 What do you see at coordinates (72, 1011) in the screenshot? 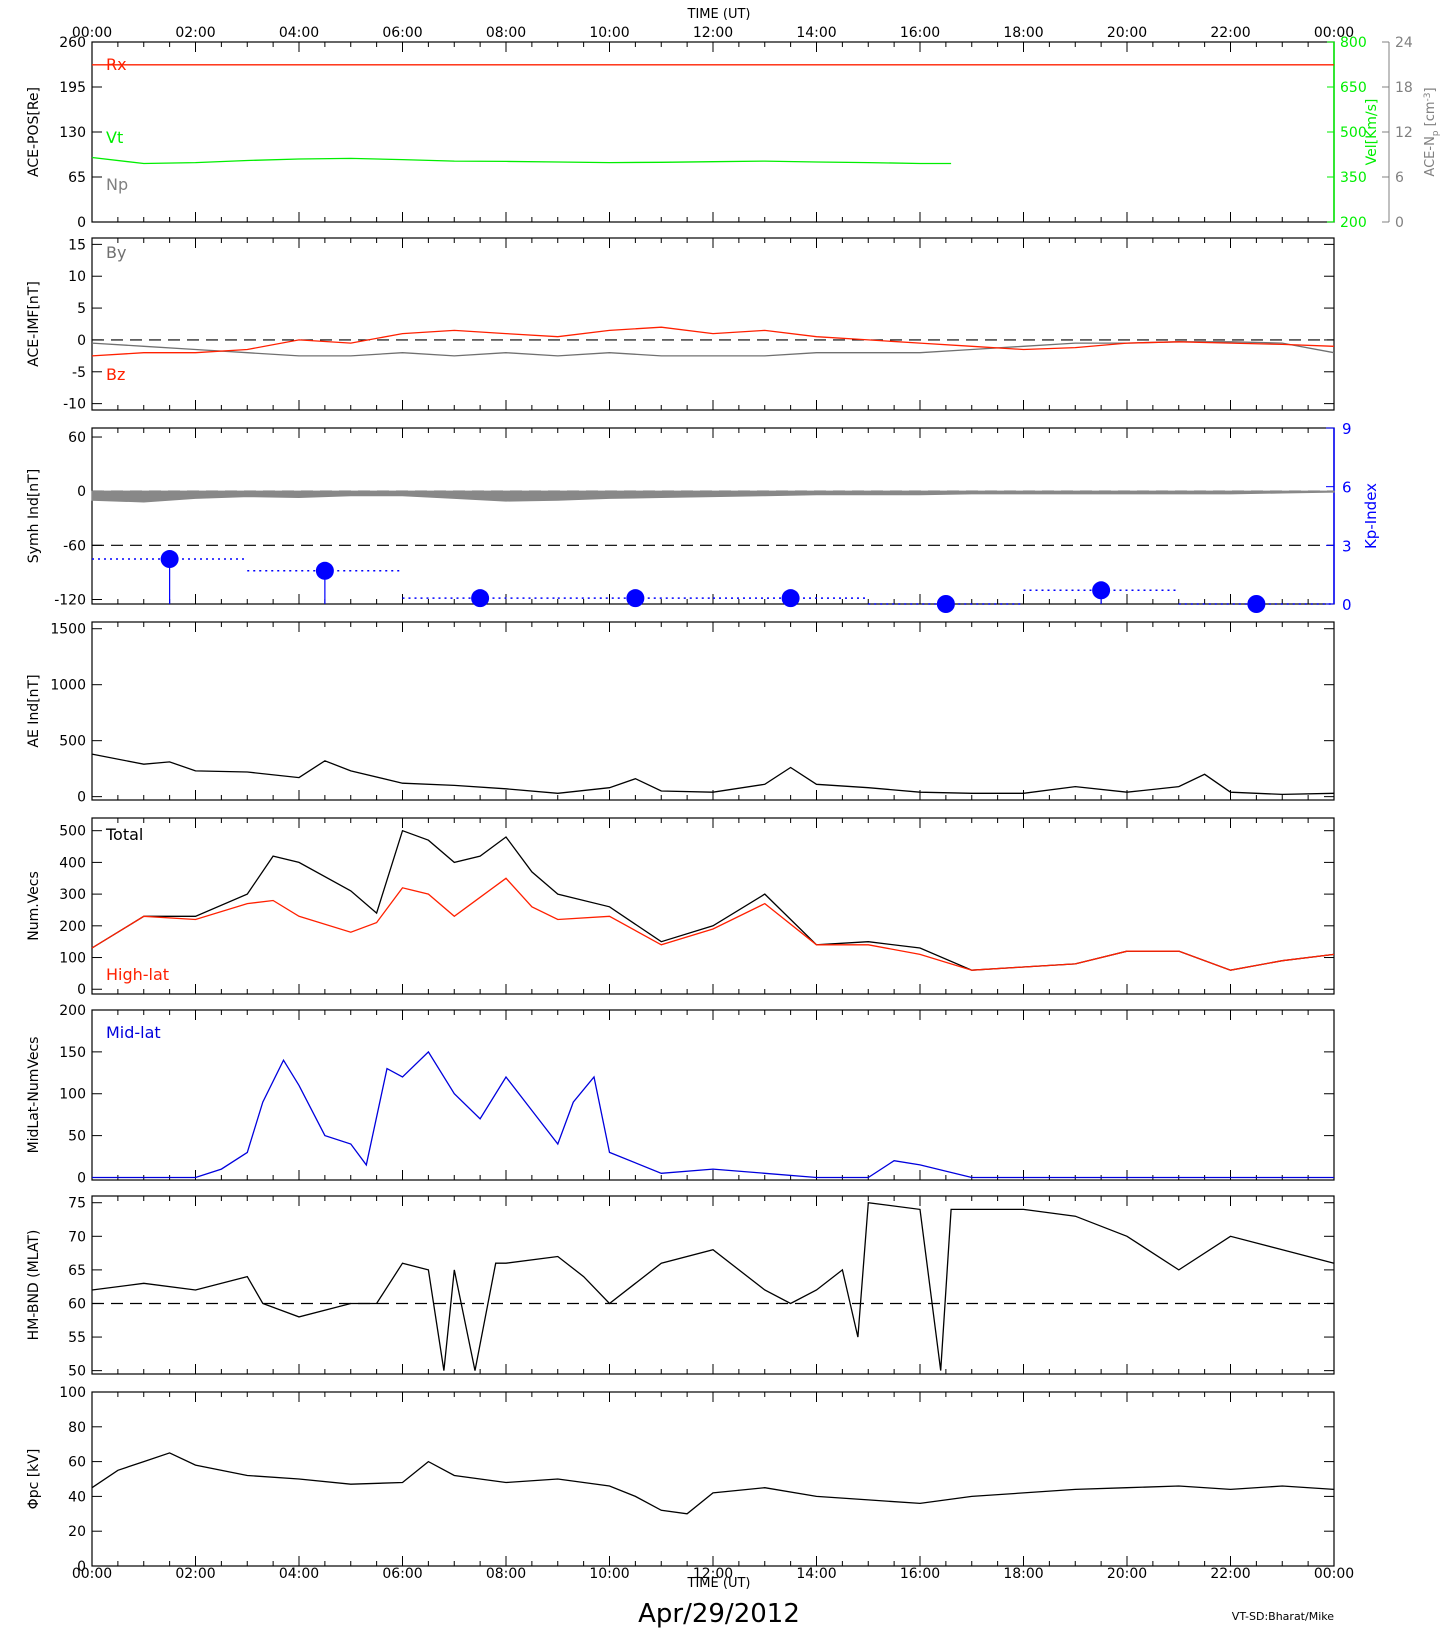
I see `y-tick-label: 200` at bounding box center [72, 1011].